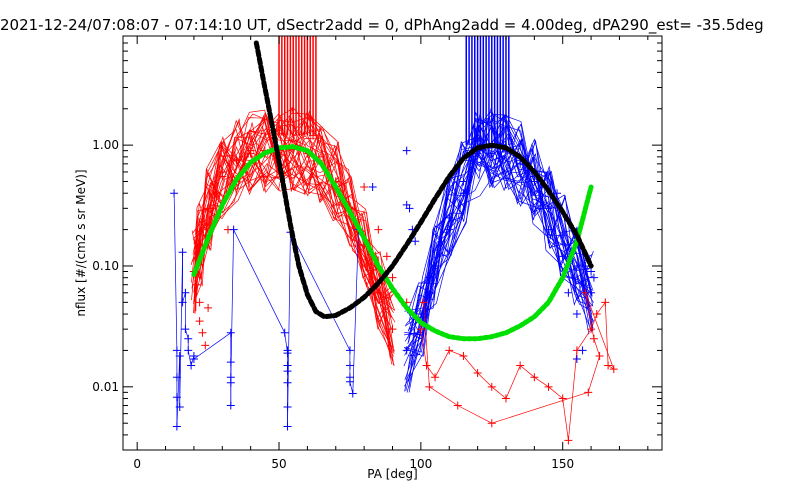 Image resolution: width=800 pixels, height=500 pixels. Describe the element at coordinates (81, 242) in the screenshot. I see `y-axis-label: nflux [#/(cm2 s sr MeV)]` at that location.